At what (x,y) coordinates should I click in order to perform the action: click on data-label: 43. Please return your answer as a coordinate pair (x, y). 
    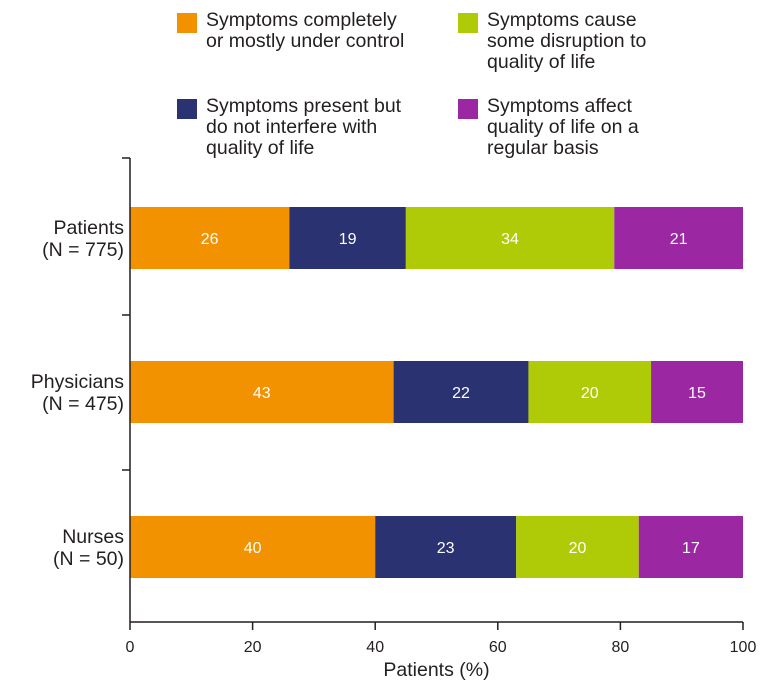
    Looking at the image, I should click on (262, 393).